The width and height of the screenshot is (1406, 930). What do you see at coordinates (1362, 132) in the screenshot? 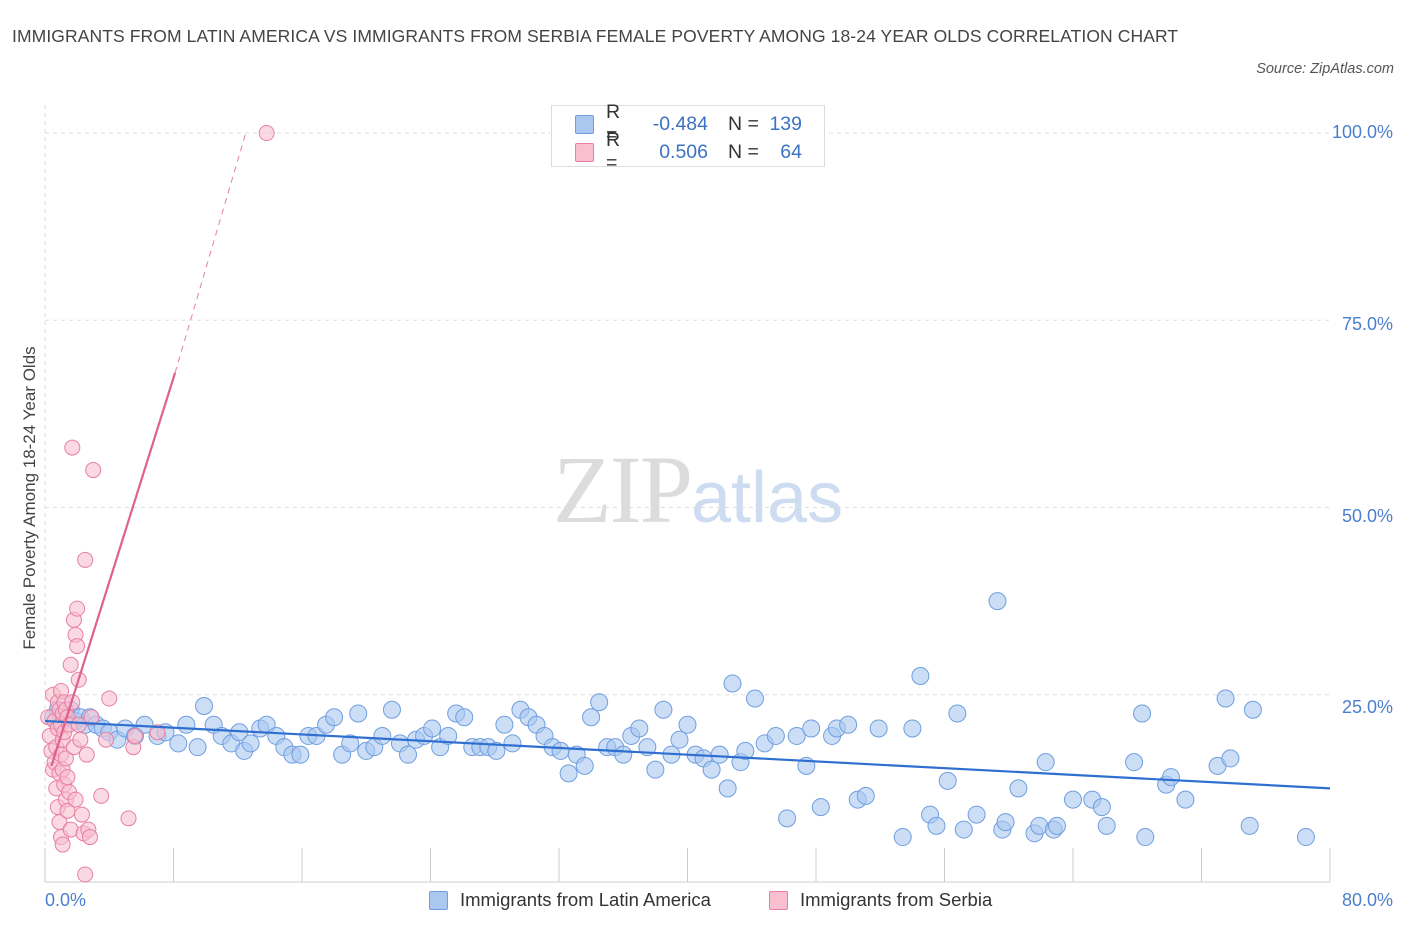
I see `y-tick-100: 100.0%` at bounding box center [1362, 132].